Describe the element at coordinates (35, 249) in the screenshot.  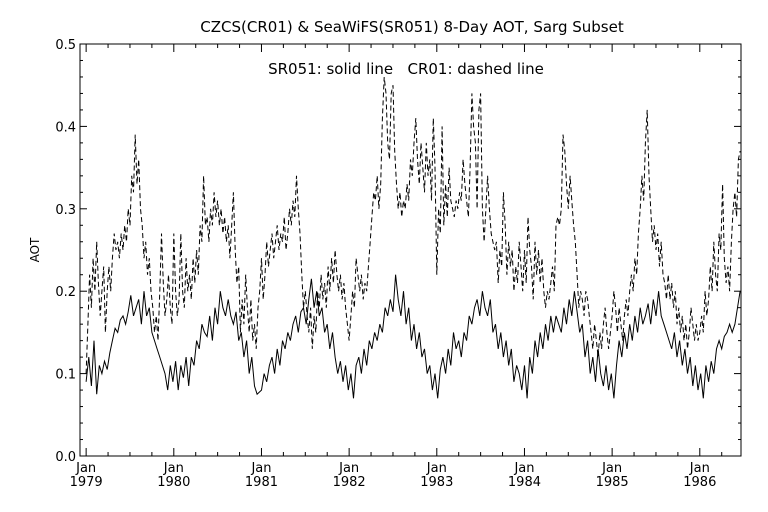
I see `y-axis-label: AOT` at that location.